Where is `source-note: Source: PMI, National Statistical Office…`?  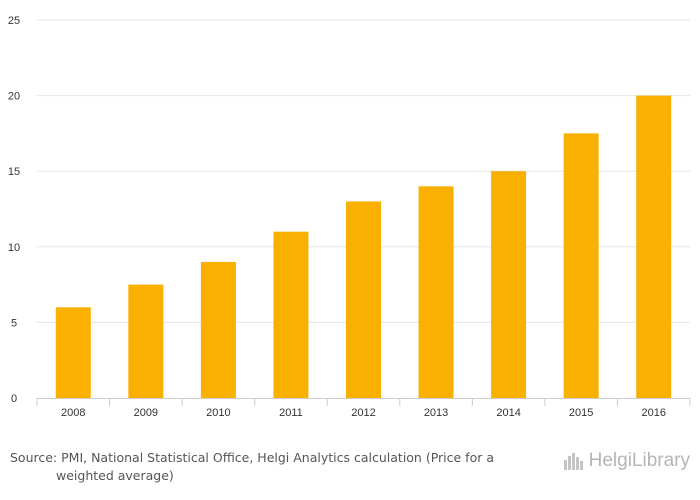
source-note: Source: PMI, National Statistical Office… is located at coordinates (270, 467).